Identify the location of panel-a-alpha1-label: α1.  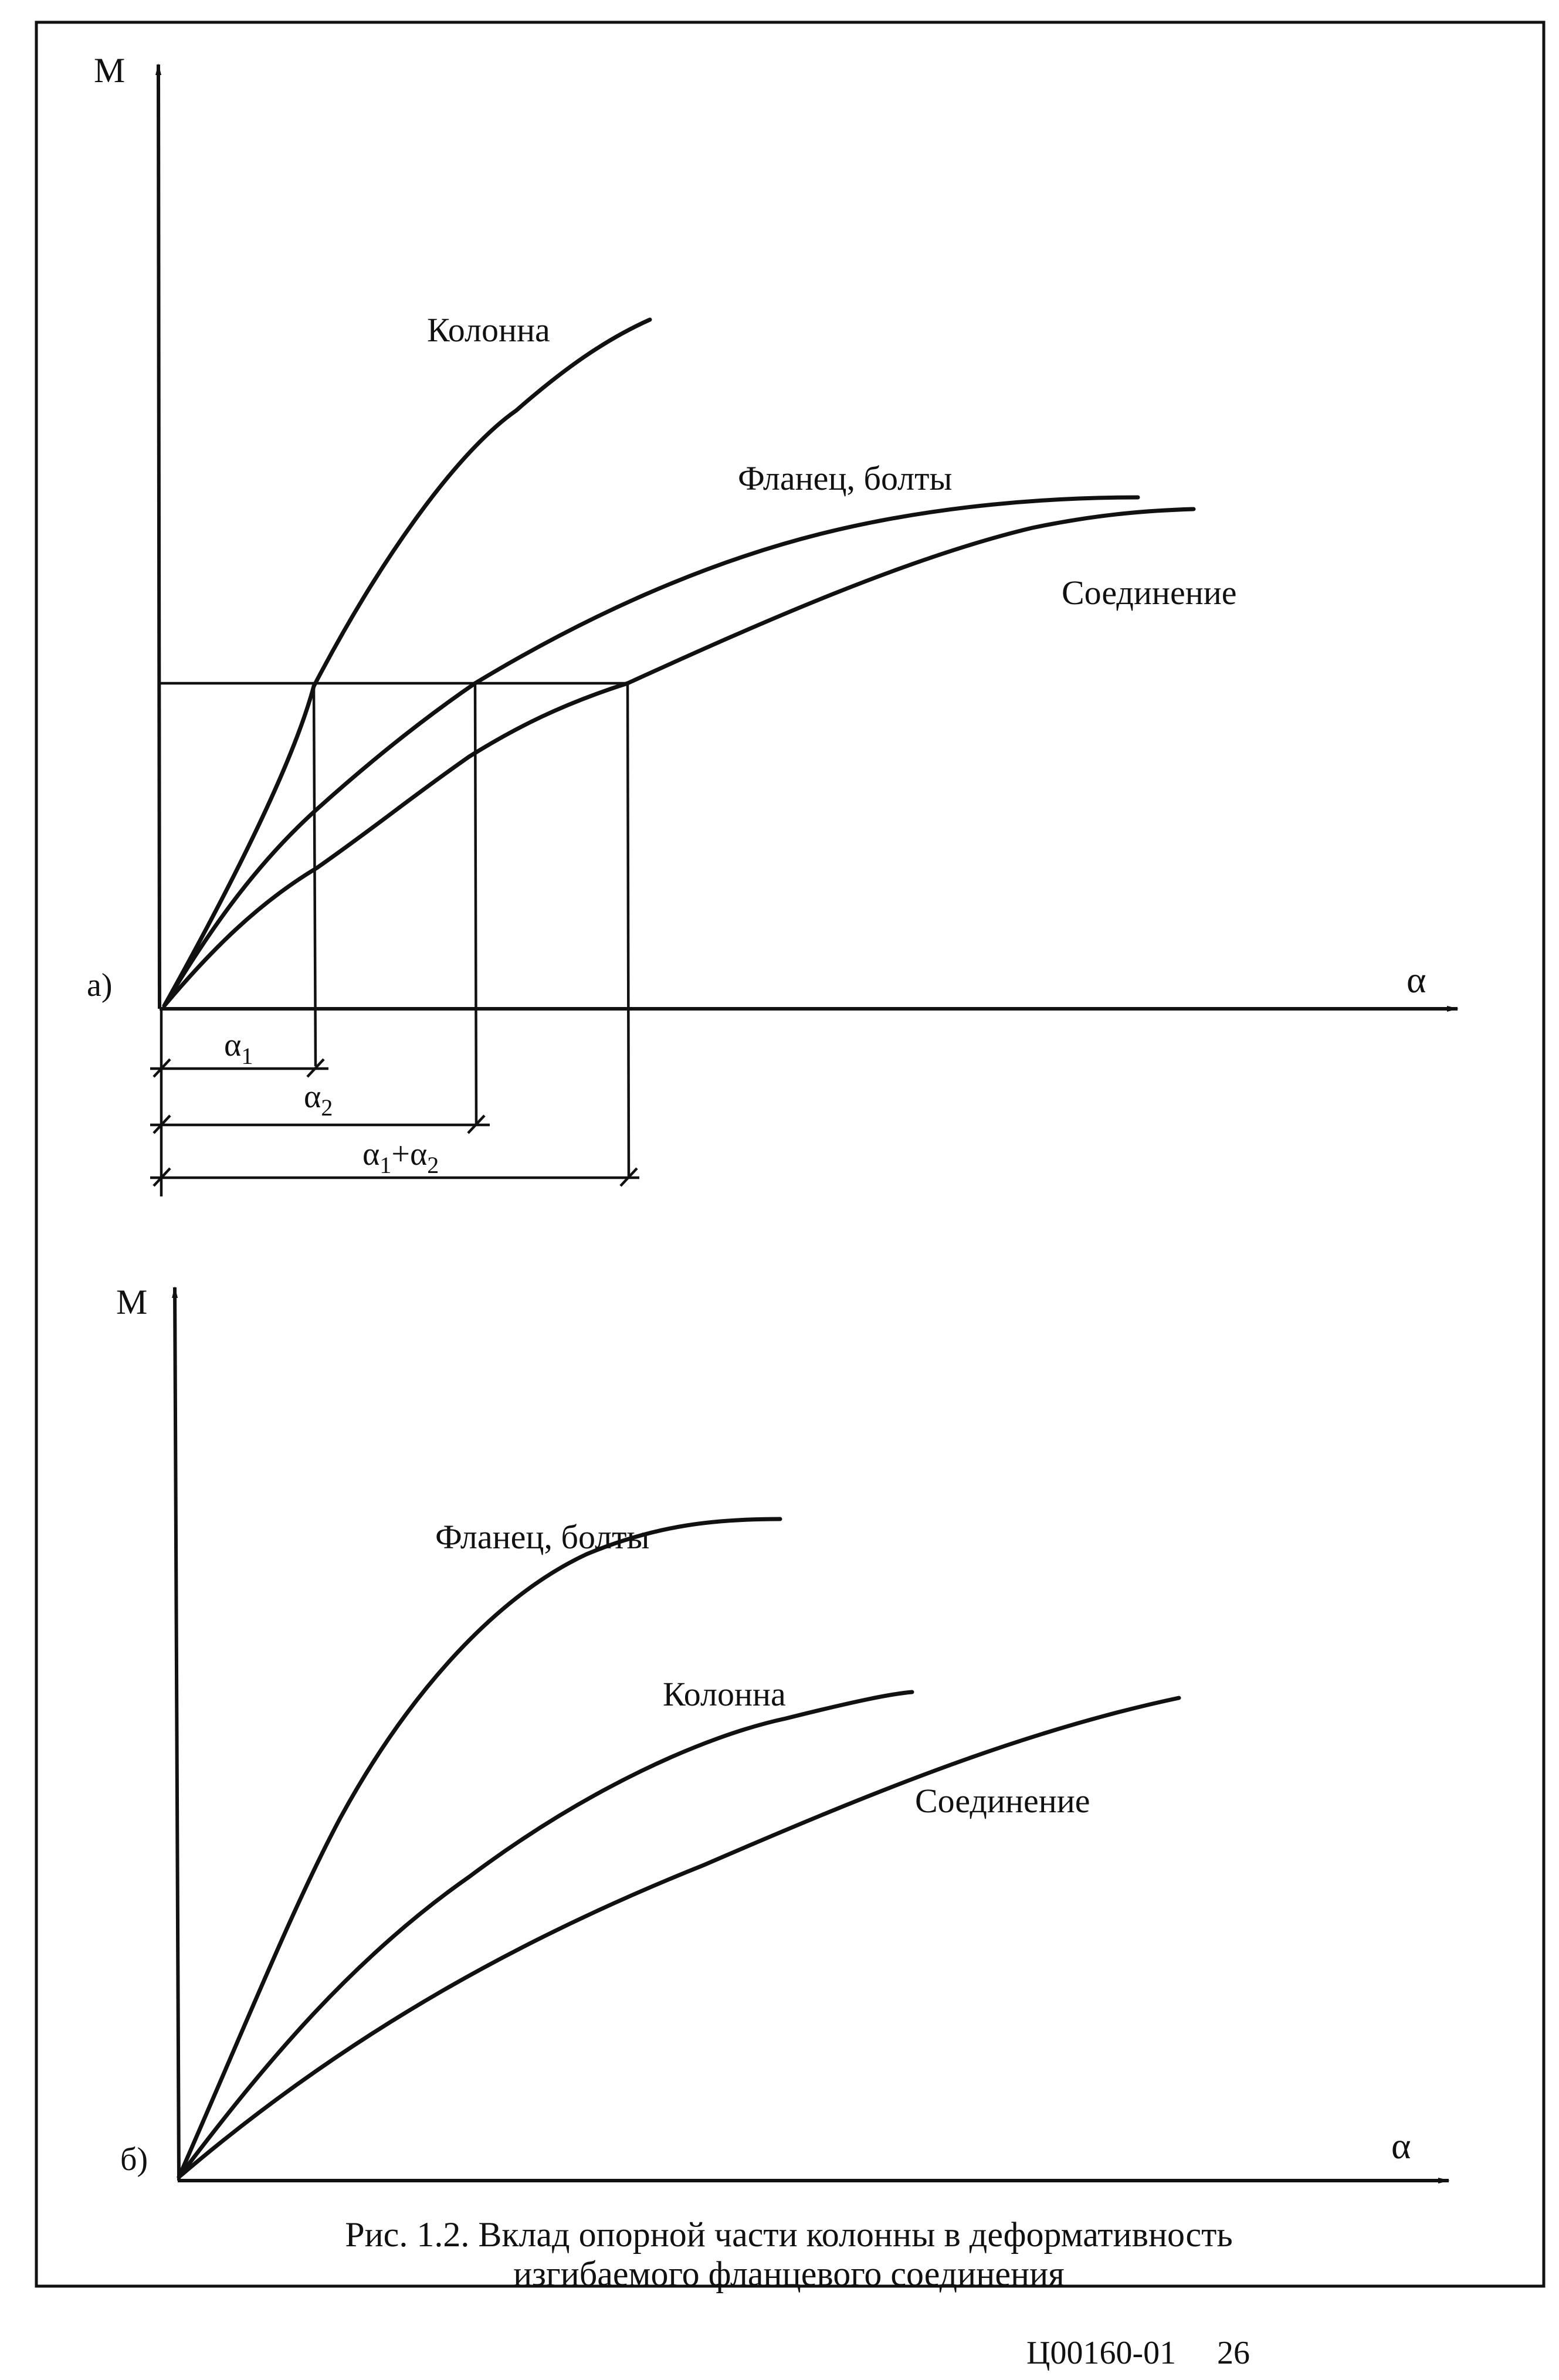
(238, 1048).